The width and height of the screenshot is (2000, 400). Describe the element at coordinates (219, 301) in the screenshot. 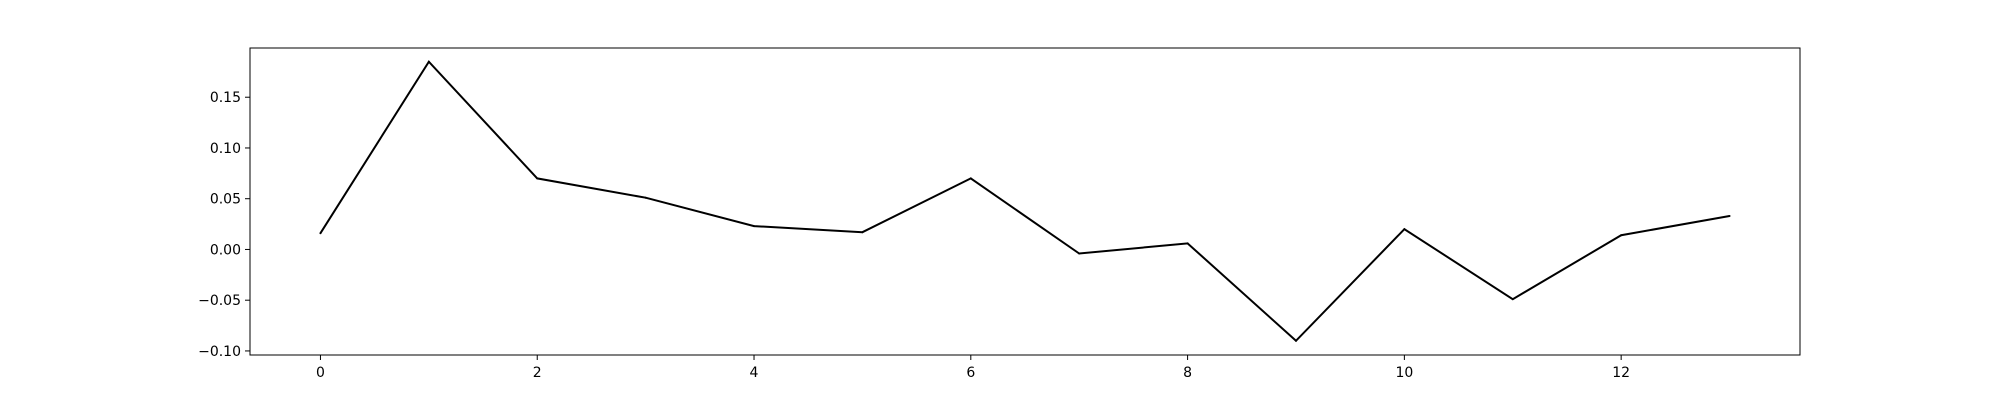

I see `y-tick-label: −0.05` at that location.